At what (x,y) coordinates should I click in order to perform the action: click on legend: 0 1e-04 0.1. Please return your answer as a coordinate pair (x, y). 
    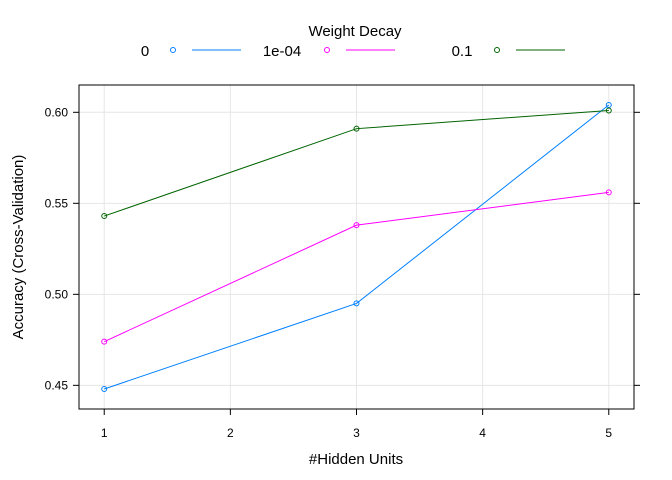
    Looking at the image, I should click on (353, 51).